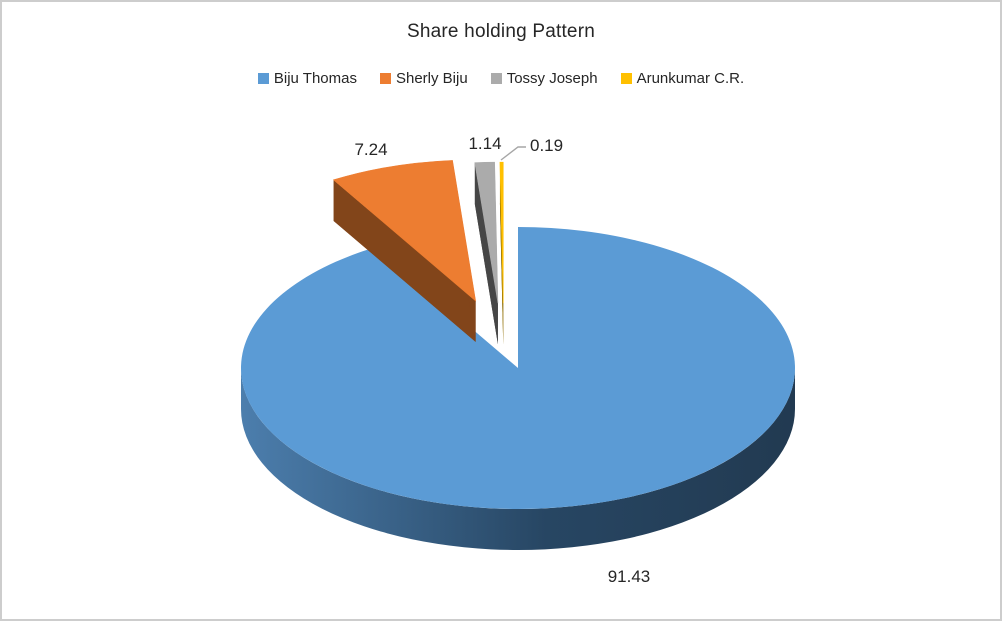 The width and height of the screenshot is (1002, 621). What do you see at coordinates (315, 78) in the screenshot?
I see `legend-label: Biju Thomas` at bounding box center [315, 78].